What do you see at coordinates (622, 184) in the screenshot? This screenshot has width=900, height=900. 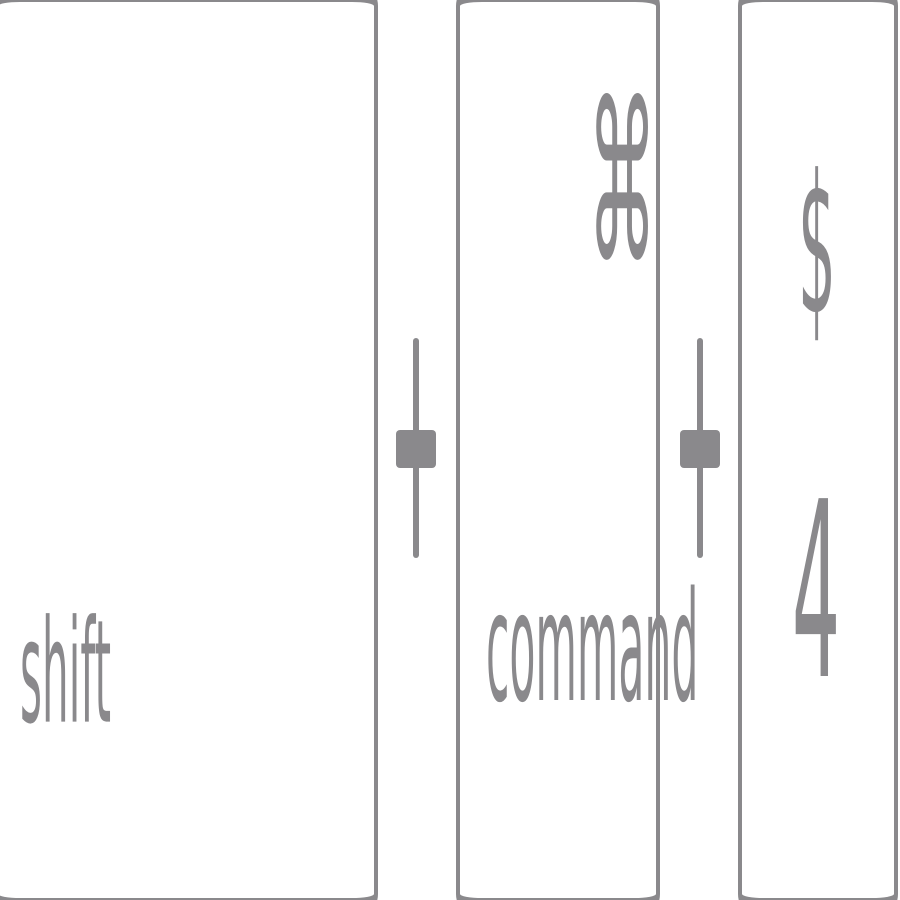 I see `command-icon: ⌘` at bounding box center [622, 184].